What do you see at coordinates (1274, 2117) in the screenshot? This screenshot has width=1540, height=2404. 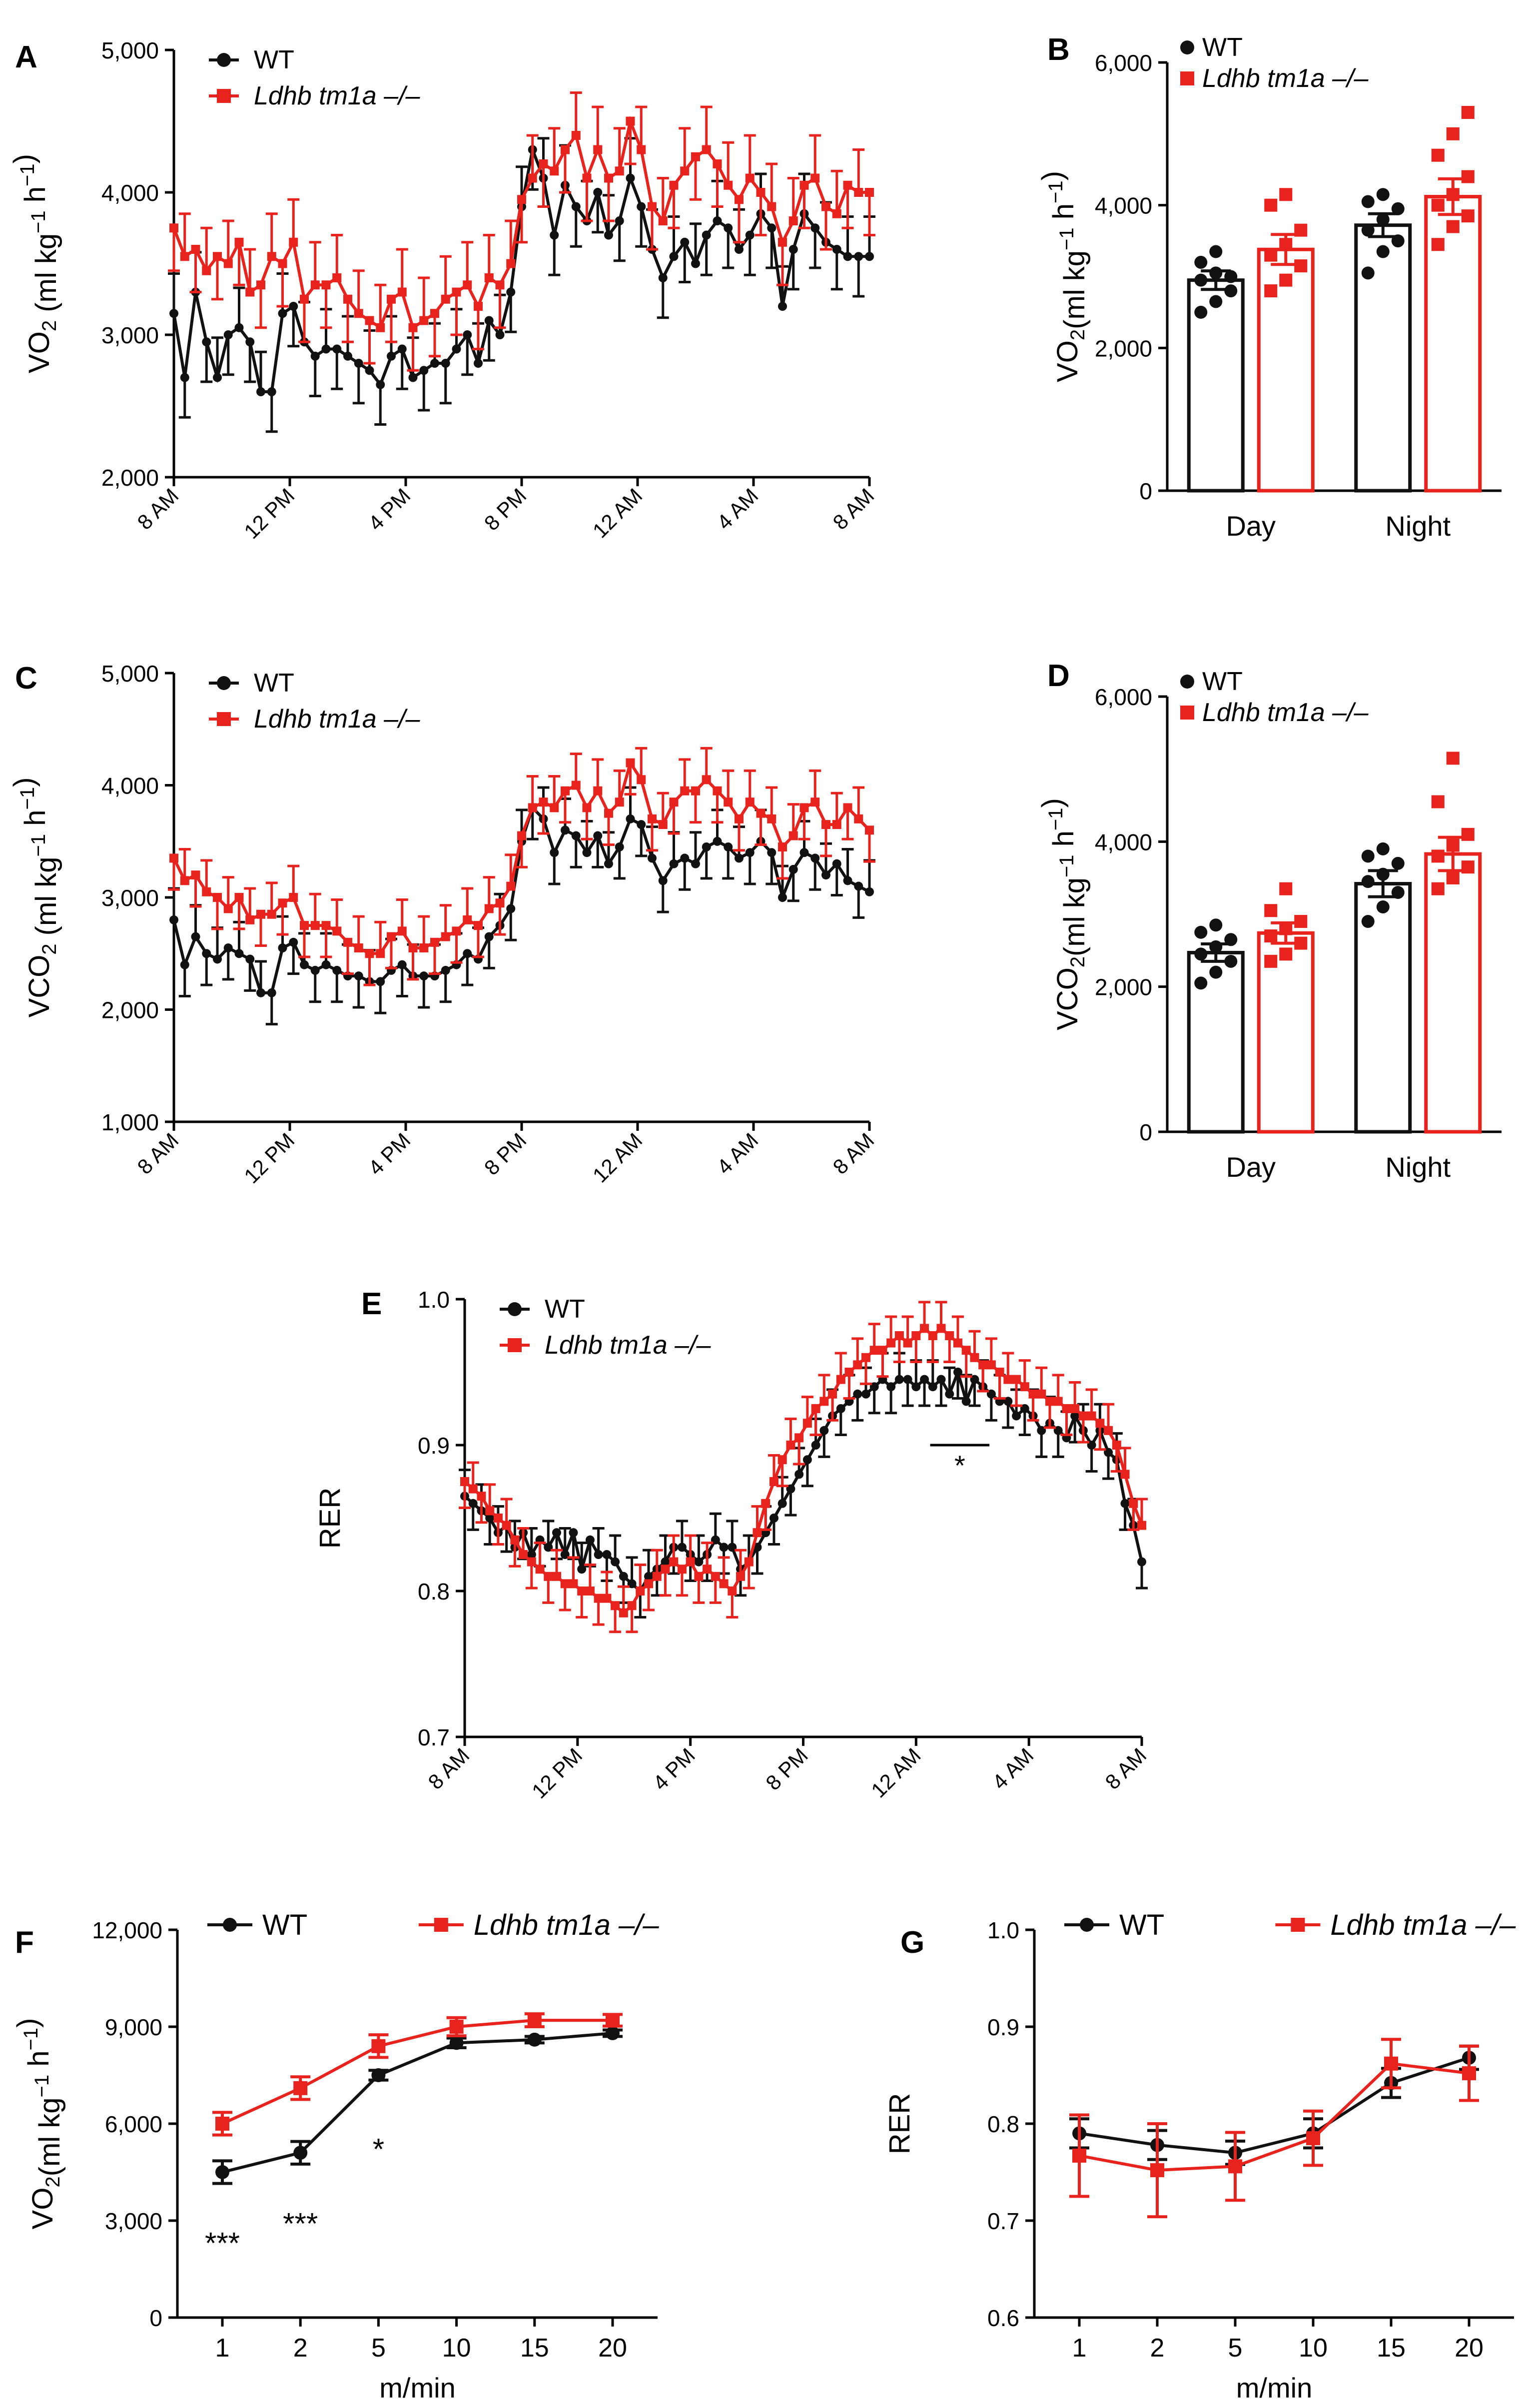 I see `series-line-ko` at bounding box center [1274, 2117].